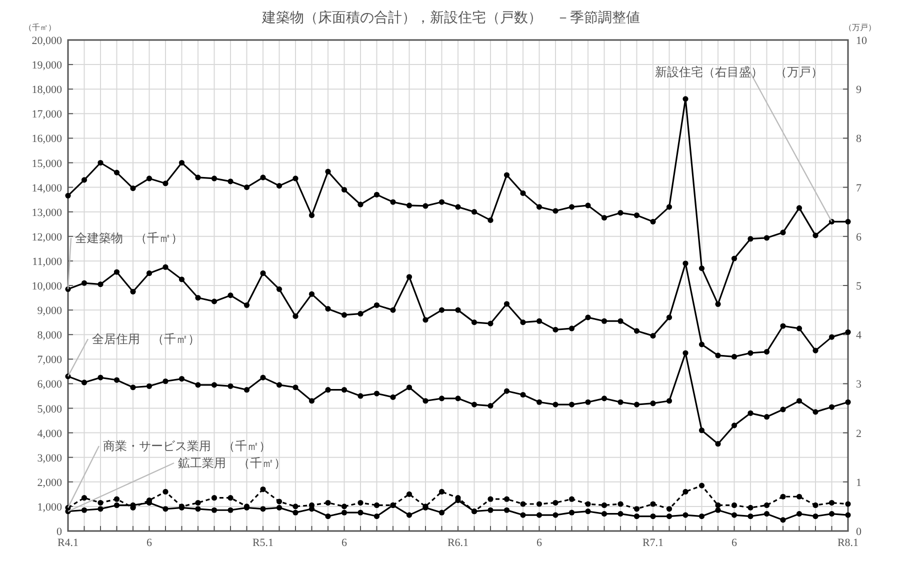 The image size is (902, 562). I want to click on y-tick-label: 14,000, so click(47, 188).